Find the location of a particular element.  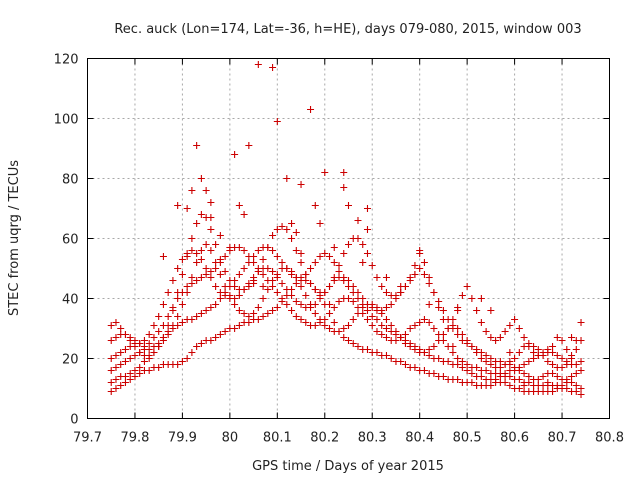

y-axis-label: STEC from uqrg / TECUs is located at coordinates (14, 238).